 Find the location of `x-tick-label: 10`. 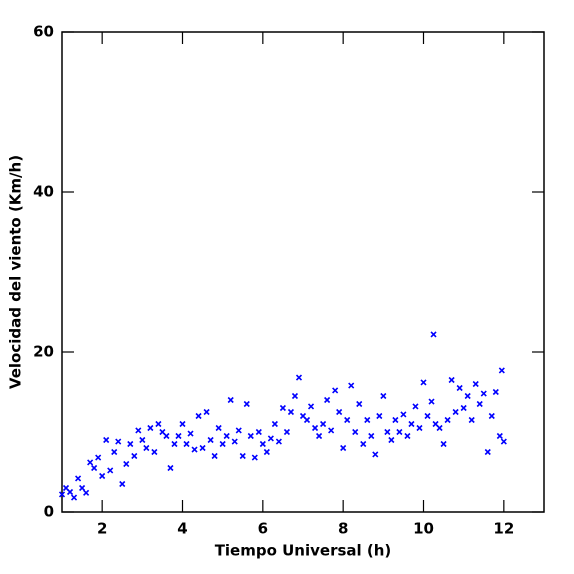

x-tick-label: 10 is located at coordinates (423, 529).